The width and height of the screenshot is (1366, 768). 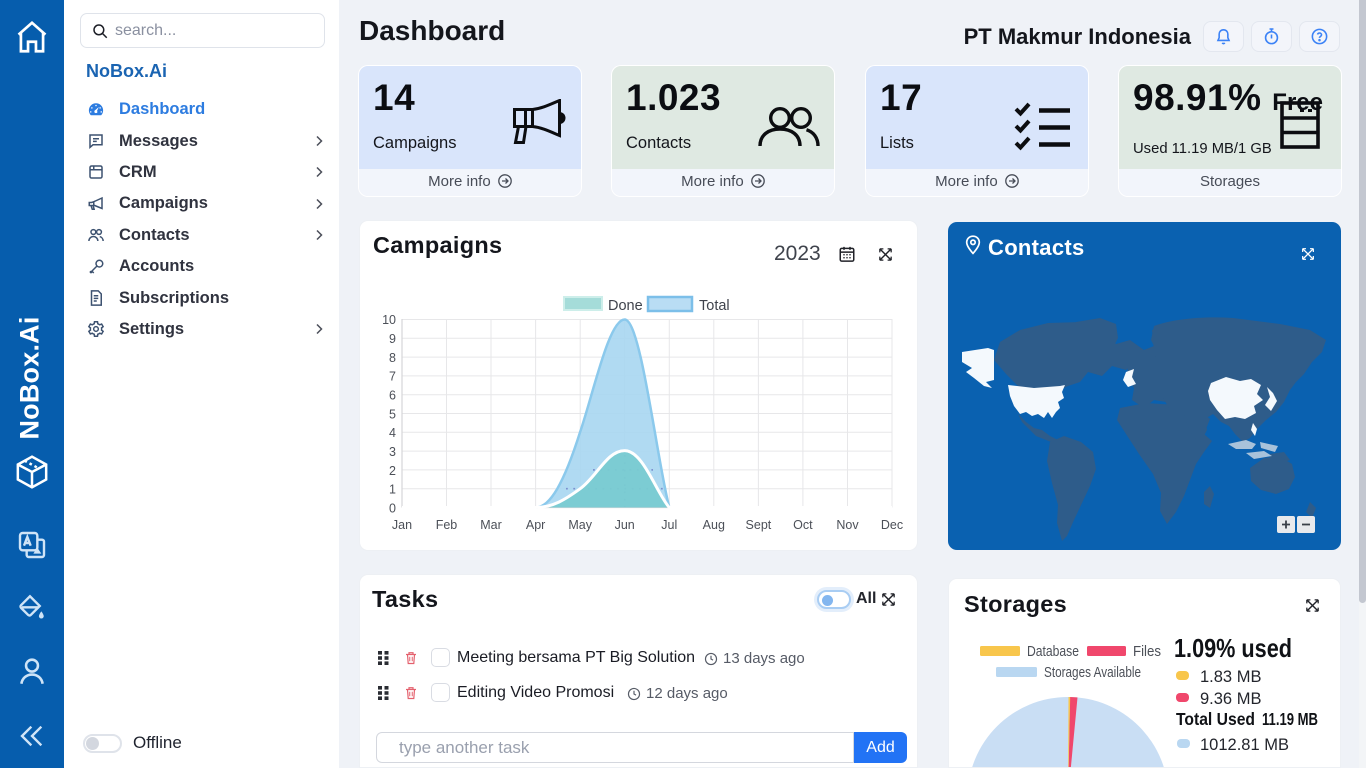 What do you see at coordinates (1230, 699) in the screenshot?
I see `svg-text: 9.36 MB` at bounding box center [1230, 699].